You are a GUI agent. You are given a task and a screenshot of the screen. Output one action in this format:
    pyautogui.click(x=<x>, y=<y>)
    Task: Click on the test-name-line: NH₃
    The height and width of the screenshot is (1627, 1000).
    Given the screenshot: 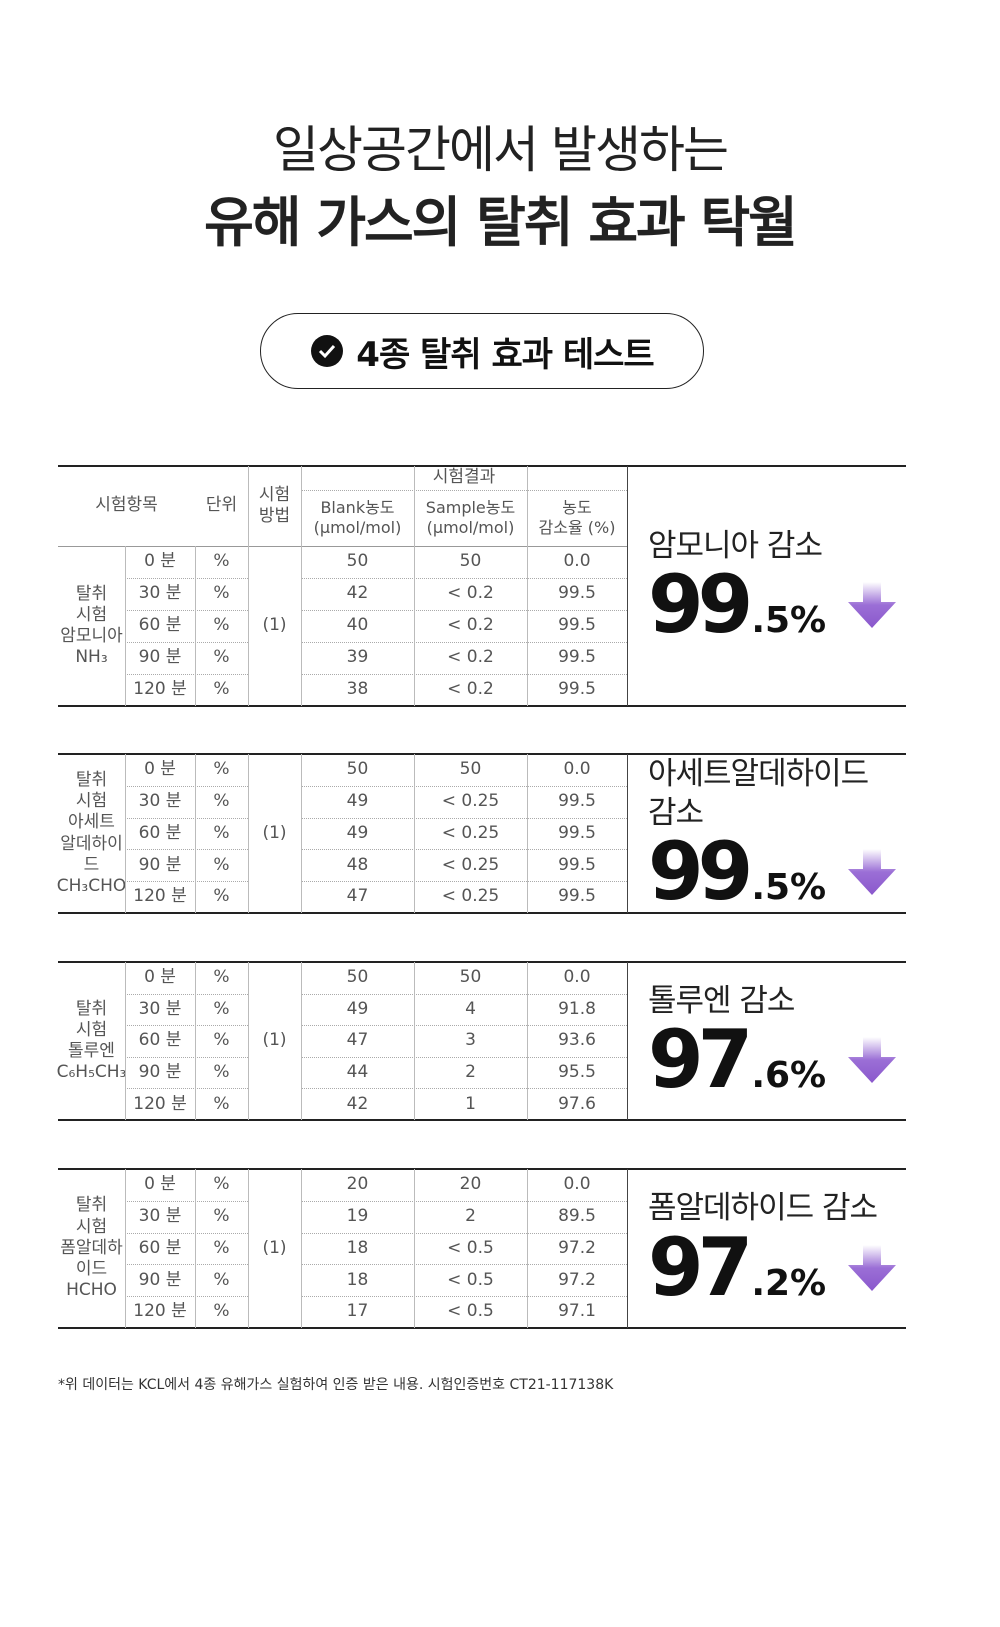 What is the action you would take?
    pyautogui.click(x=91, y=657)
    